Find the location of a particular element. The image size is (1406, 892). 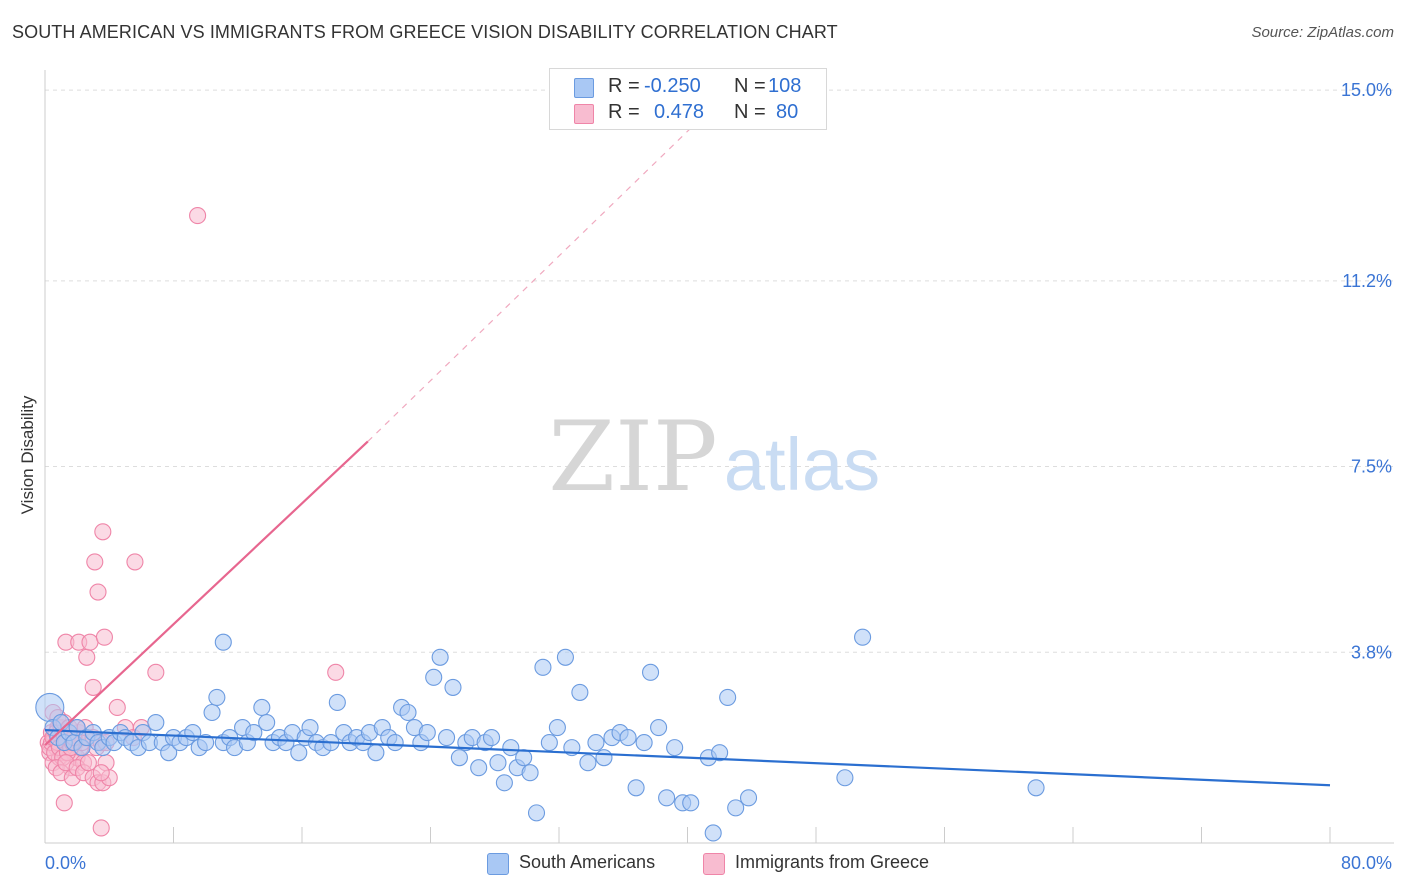

watermark-zip: ZIP is located at coordinates (632, 457).